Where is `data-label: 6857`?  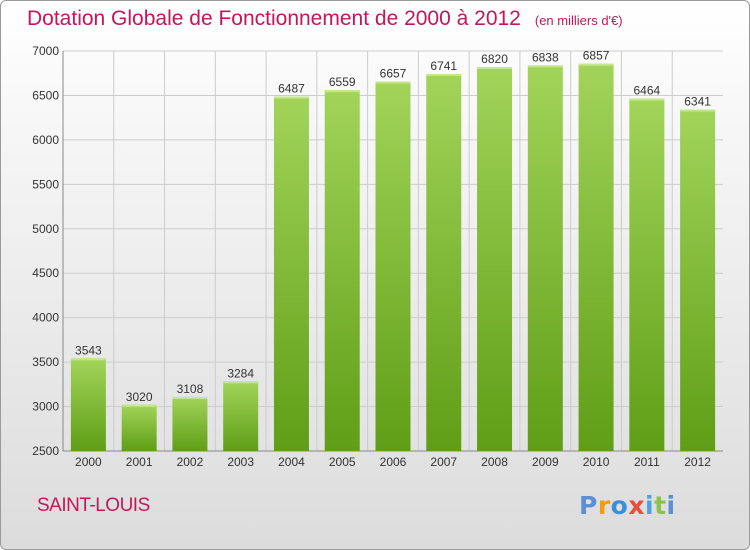
data-label: 6857 is located at coordinates (596, 56).